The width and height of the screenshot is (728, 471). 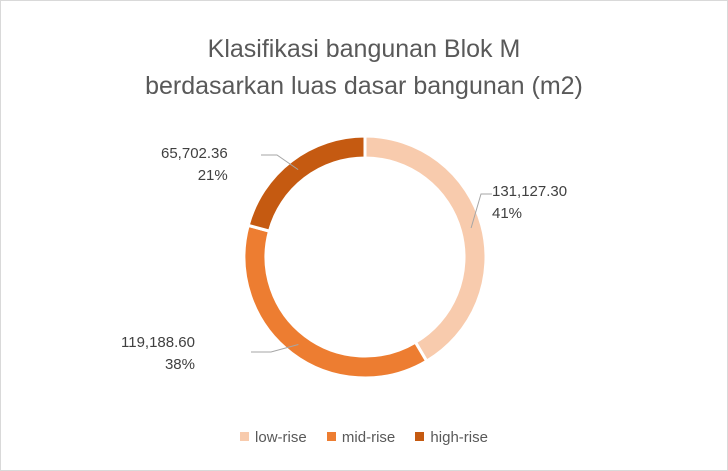 I want to click on data-label-high-rise-value: 65,702.36, so click(x=194, y=153).